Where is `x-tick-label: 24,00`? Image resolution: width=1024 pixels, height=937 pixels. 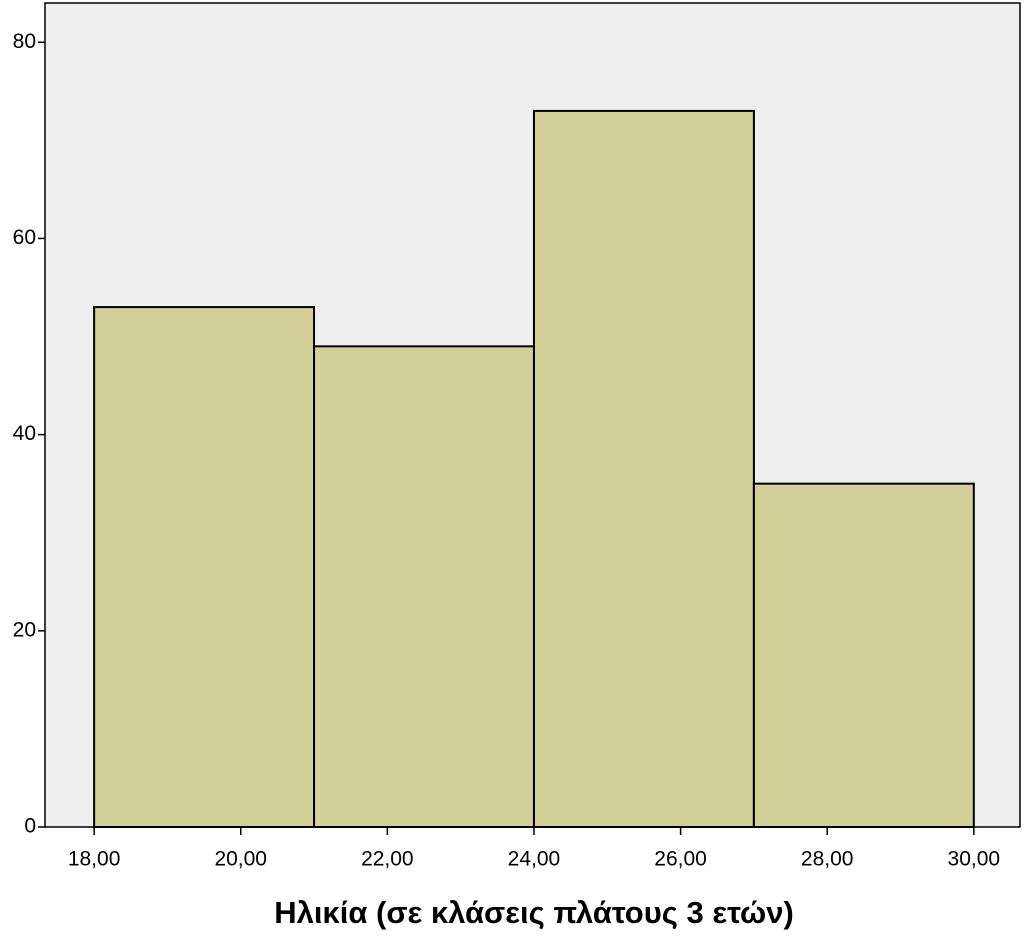
x-tick-label: 24,00 is located at coordinates (534, 859).